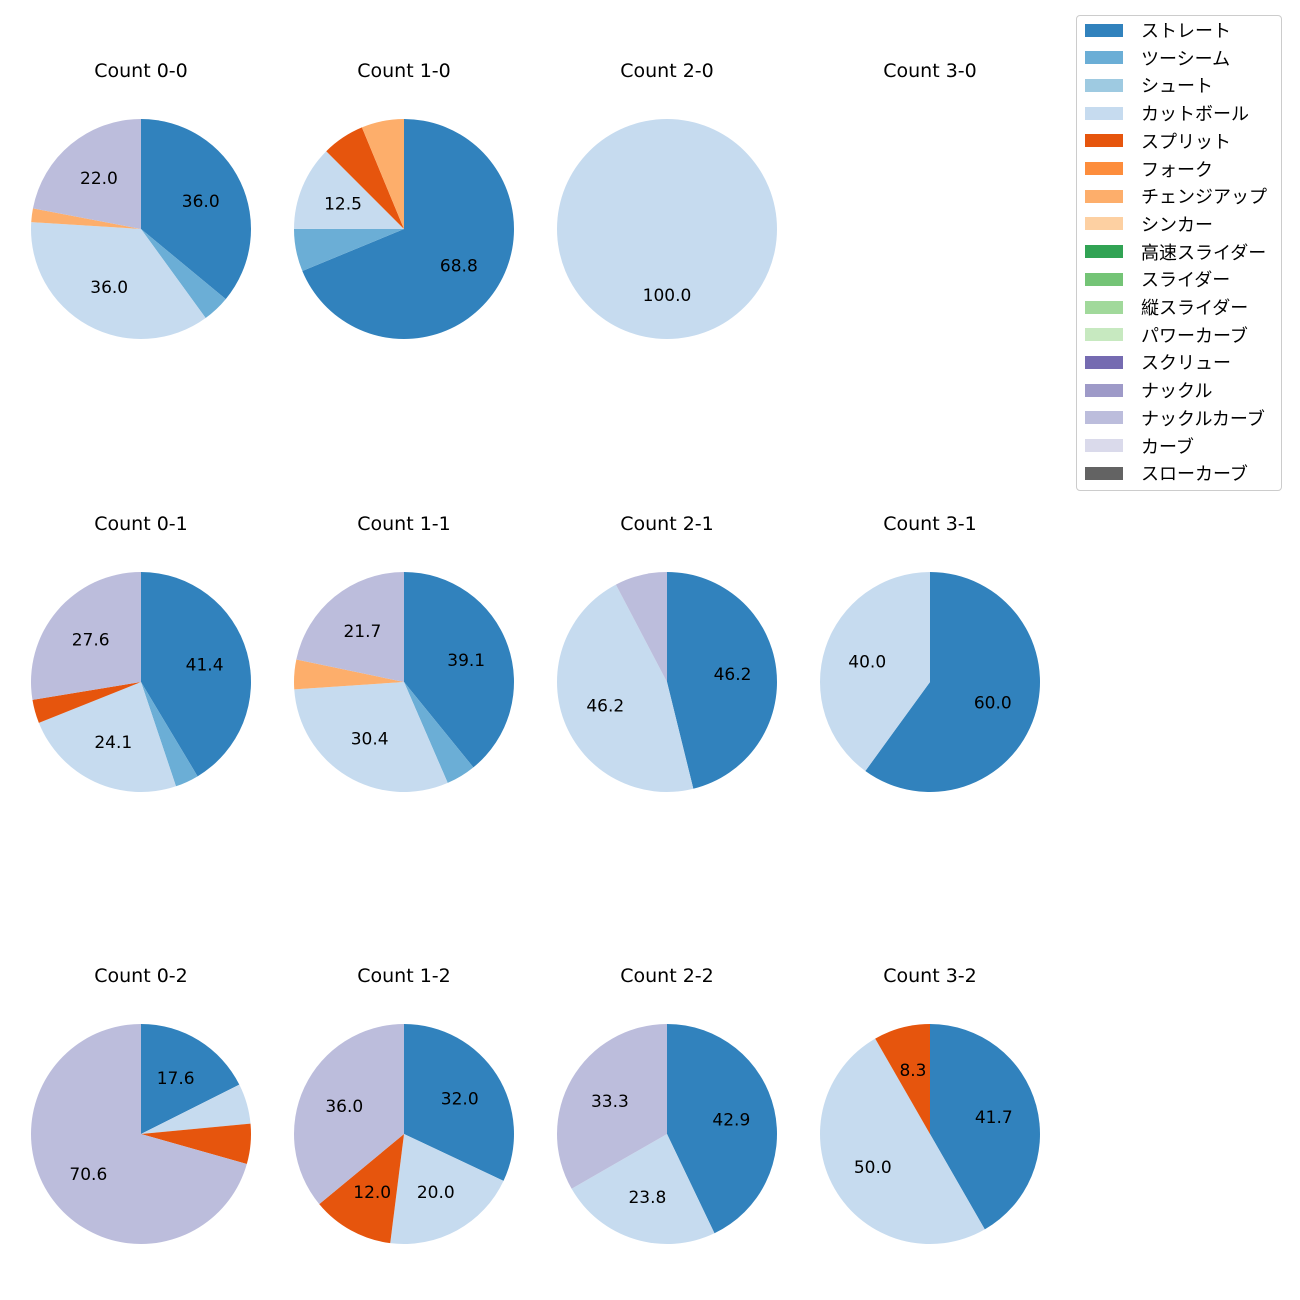 Image resolution: width=1300 pixels, height=1300 pixels. Describe the element at coordinates (372, 1193) in the screenshot. I see `pie-slice-label: 12.0` at that location.